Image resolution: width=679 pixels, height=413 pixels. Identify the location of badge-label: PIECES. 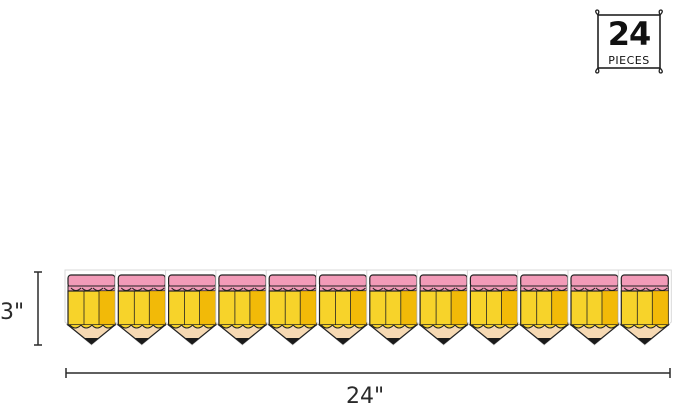
(629, 60).